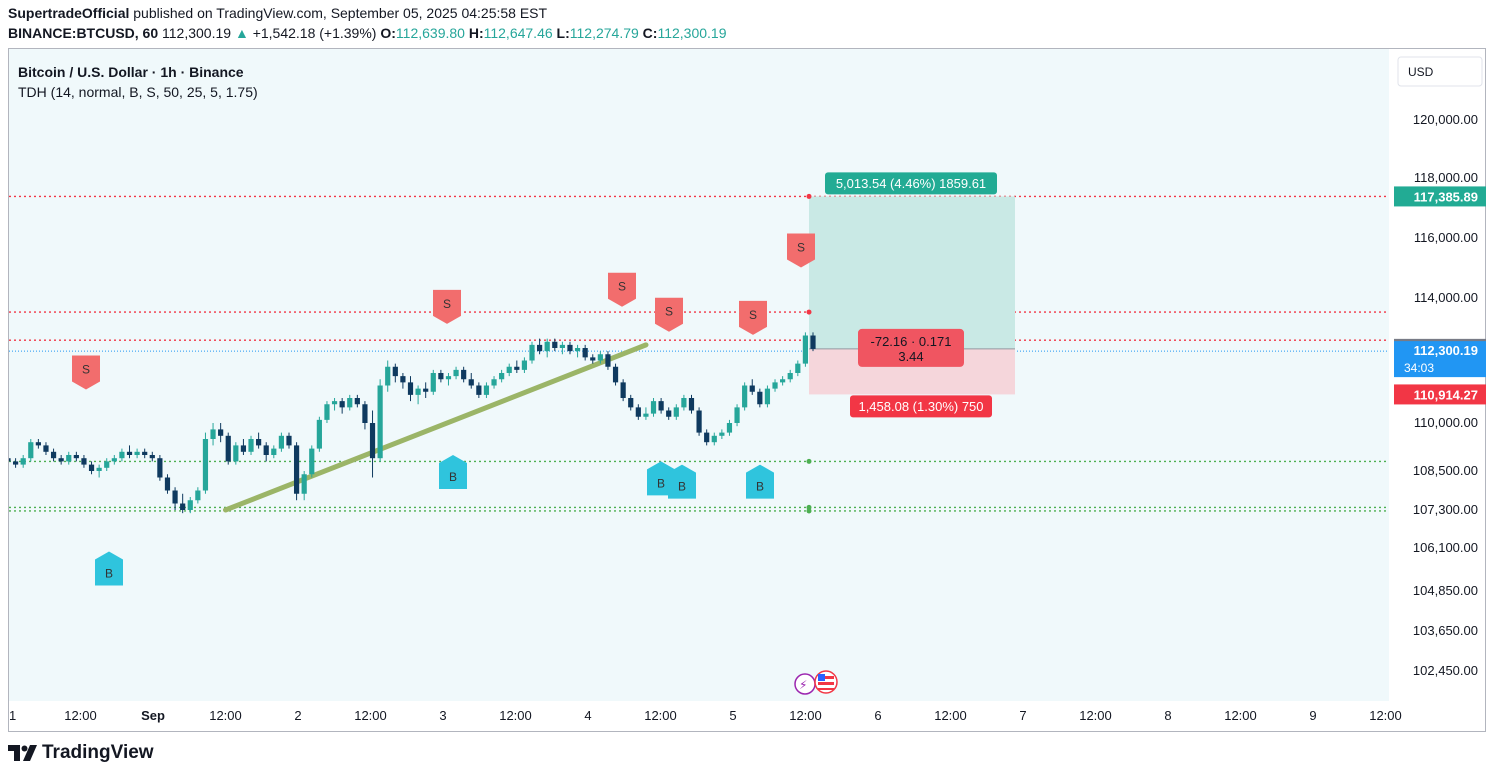 This screenshot has height=776, width=1494. What do you see at coordinates (81, 753) in the screenshot?
I see `tradingview-logo: TradingView` at bounding box center [81, 753].